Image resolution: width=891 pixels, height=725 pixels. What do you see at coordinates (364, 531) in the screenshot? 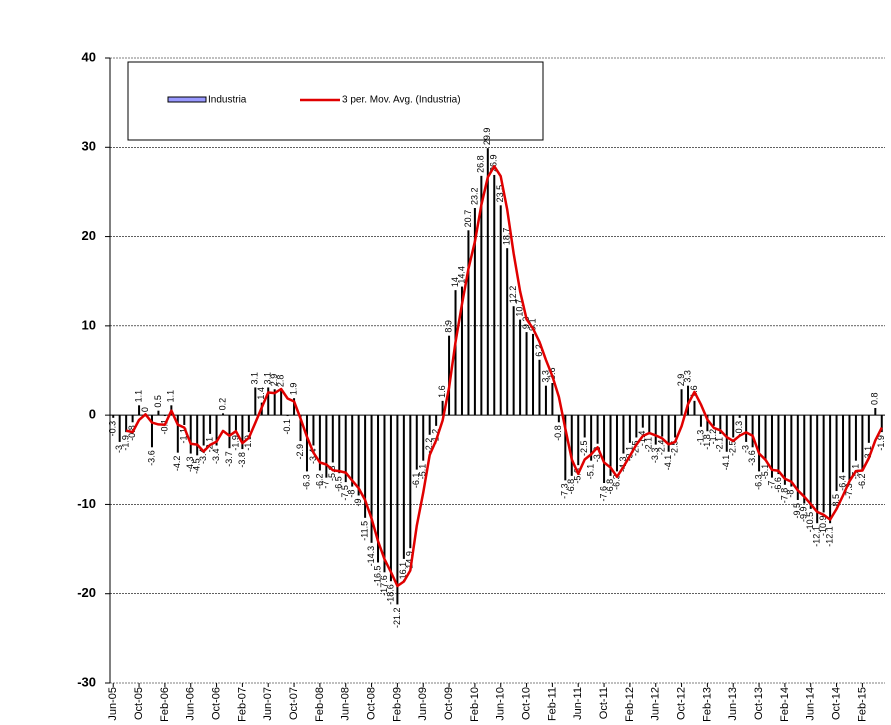
I see `value-label: -11.5` at bounding box center [364, 531].